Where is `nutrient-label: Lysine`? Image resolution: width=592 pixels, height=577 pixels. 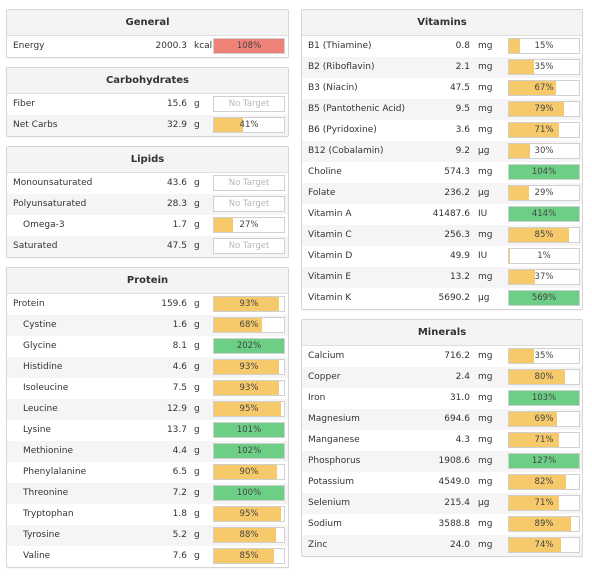 nutrient-label: Lysine is located at coordinates (37, 430).